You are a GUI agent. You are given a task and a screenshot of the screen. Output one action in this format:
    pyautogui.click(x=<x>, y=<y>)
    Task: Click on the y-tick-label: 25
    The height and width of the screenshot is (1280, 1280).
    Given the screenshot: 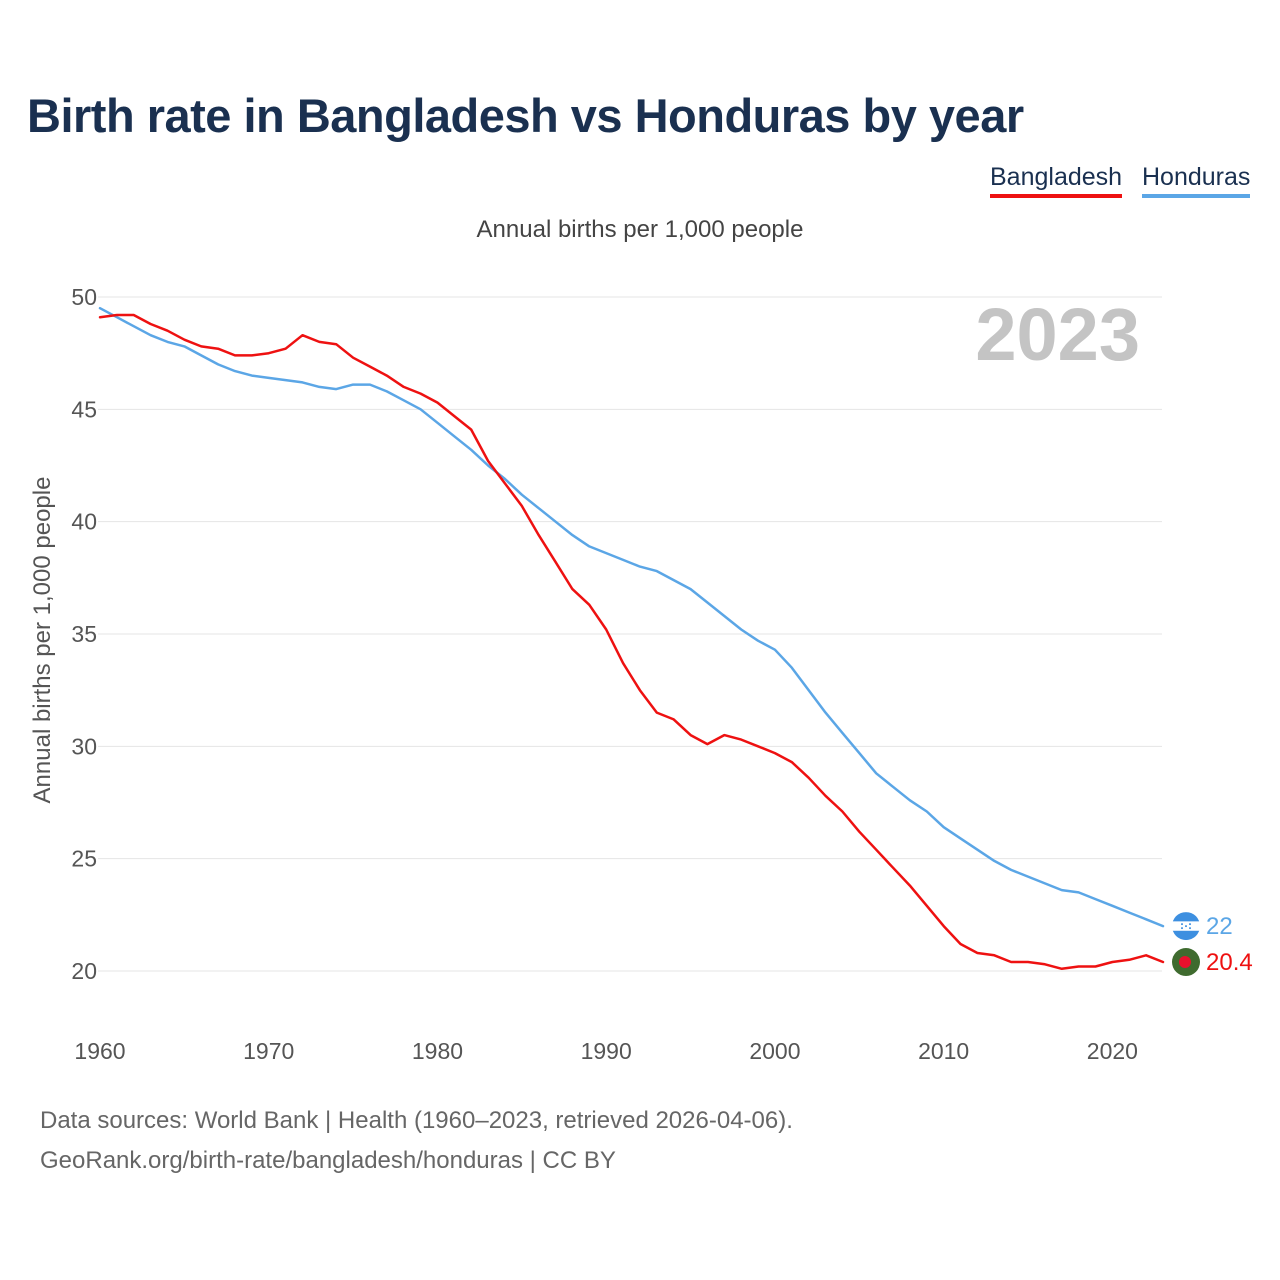 What is the action you would take?
    pyautogui.click(x=84, y=859)
    